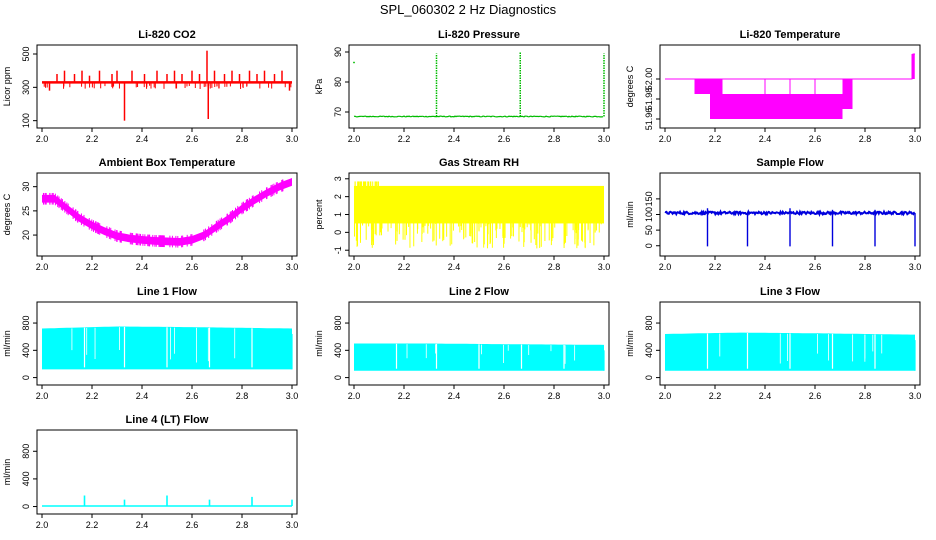 The width and height of the screenshot is (936, 540). What do you see at coordinates (319, 87) in the screenshot?
I see `y-axis-label: kPa` at bounding box center [319, 87].